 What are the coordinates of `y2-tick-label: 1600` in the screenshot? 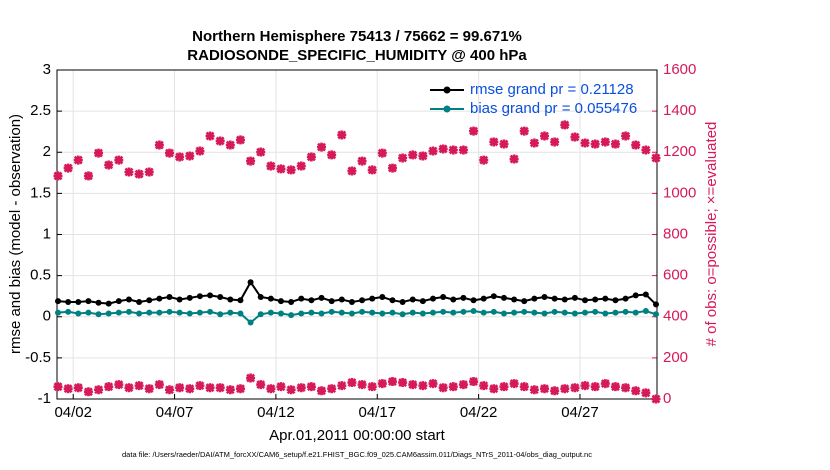 It's located at (679, 69).